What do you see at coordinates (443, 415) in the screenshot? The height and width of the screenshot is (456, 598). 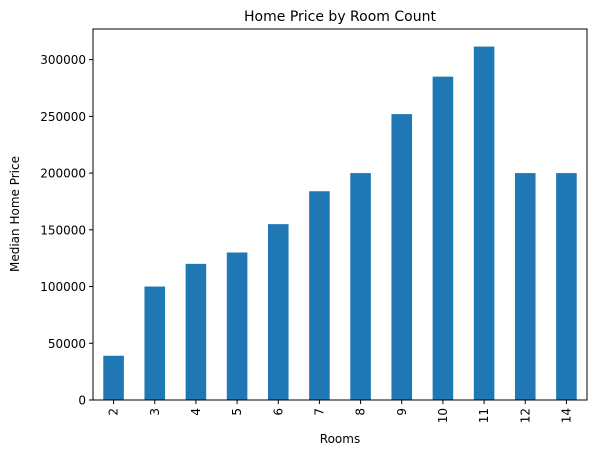 I see `x-tick-label: 10` at bounding box center [443, 415].